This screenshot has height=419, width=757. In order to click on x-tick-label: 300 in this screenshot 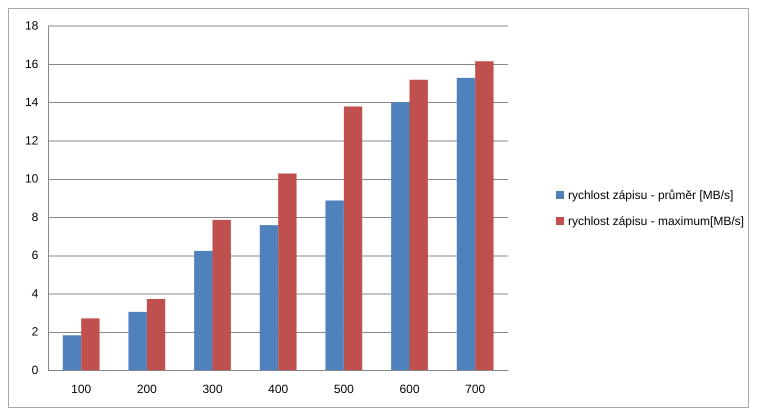, I will do `click(212, 389)`.